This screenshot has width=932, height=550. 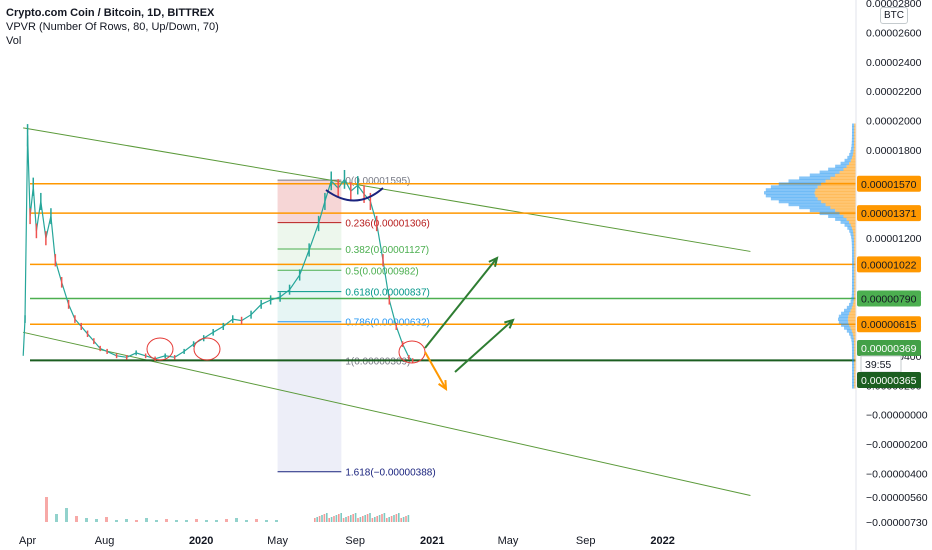 What do you see at coordinates (897, 445) in the screenshot?
I see `y-tick-label: −0.00000200` at bounding box center [897, 445].